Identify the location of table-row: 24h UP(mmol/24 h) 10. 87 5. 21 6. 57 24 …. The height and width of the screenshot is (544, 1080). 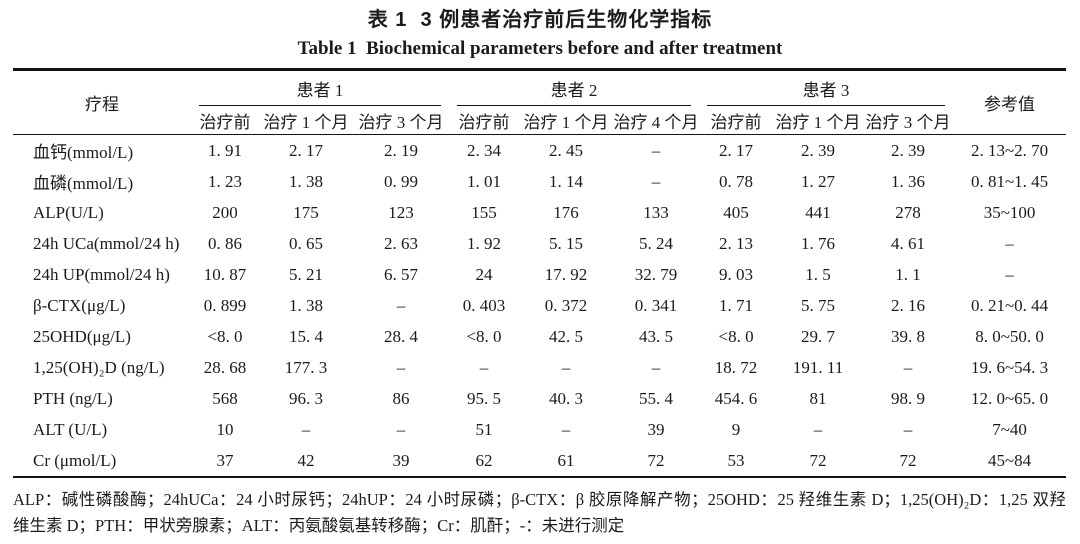
(539, 274).